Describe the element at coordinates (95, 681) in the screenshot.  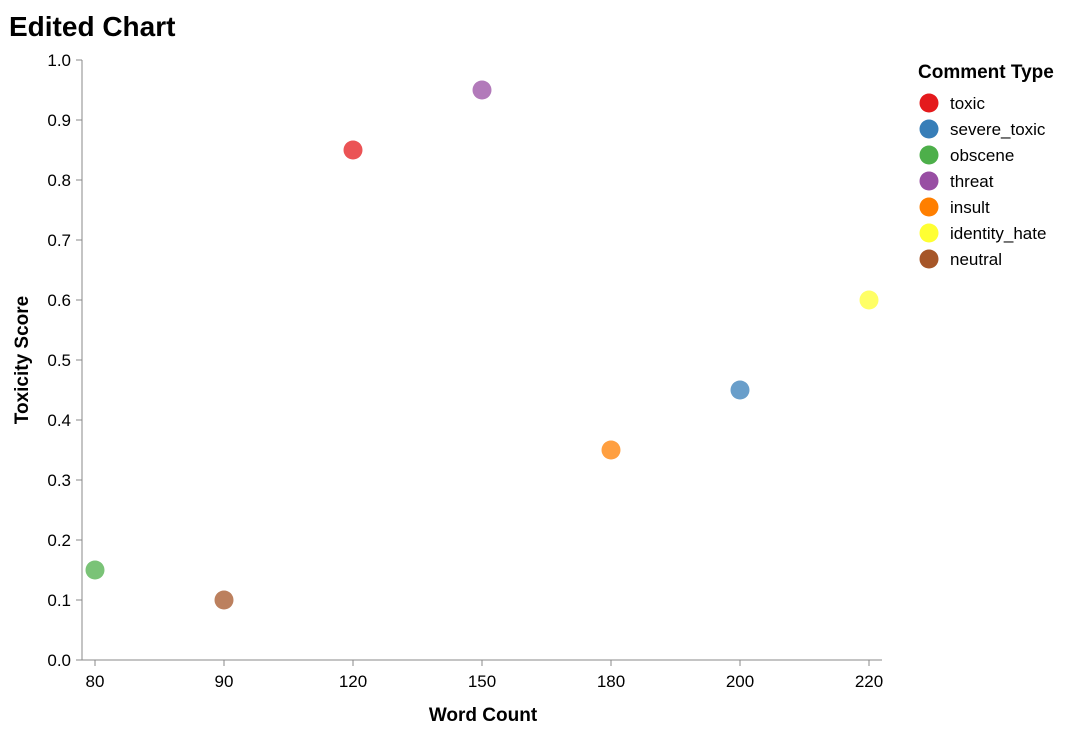
I see `x-tick-label: 80` at that location.